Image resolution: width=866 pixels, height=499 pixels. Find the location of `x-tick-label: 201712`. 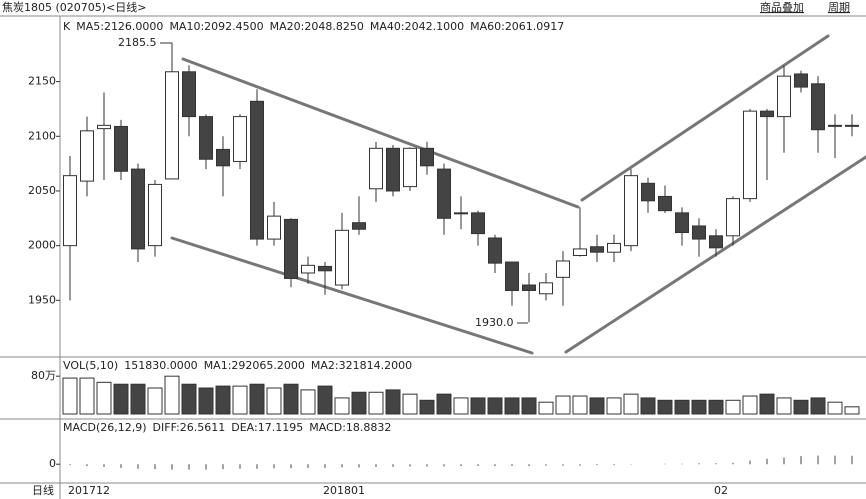

x-tick-label: 201712 is located at coordinates (89, 490).